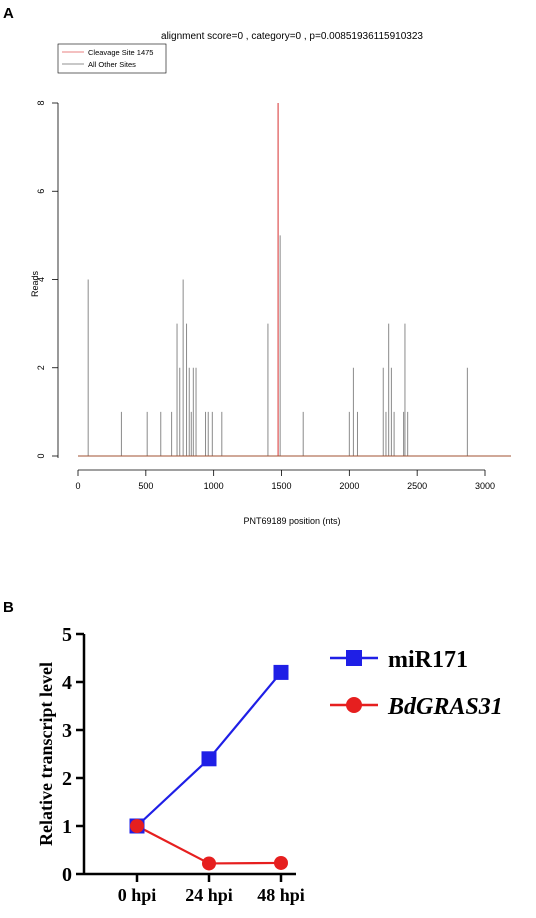 The width and height of the screenshot is (536, 918). I want to click on legend-marker-bdgras31, so click(354, 705).